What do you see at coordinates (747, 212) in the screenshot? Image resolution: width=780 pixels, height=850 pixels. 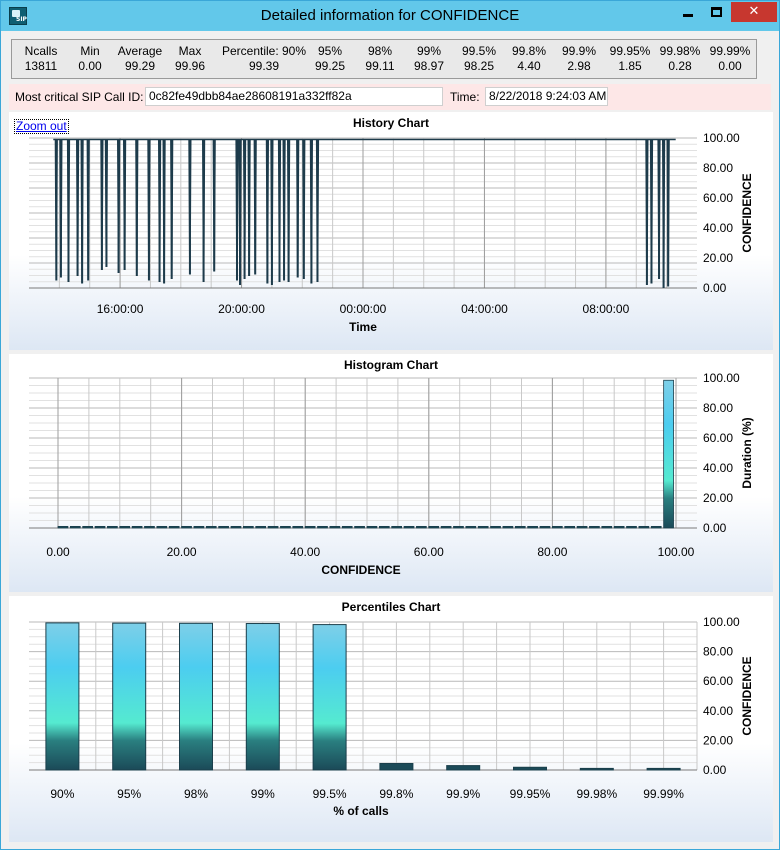 I see `history-y-axis-title: CONFIDENCE` at bounding box center [747, 212].